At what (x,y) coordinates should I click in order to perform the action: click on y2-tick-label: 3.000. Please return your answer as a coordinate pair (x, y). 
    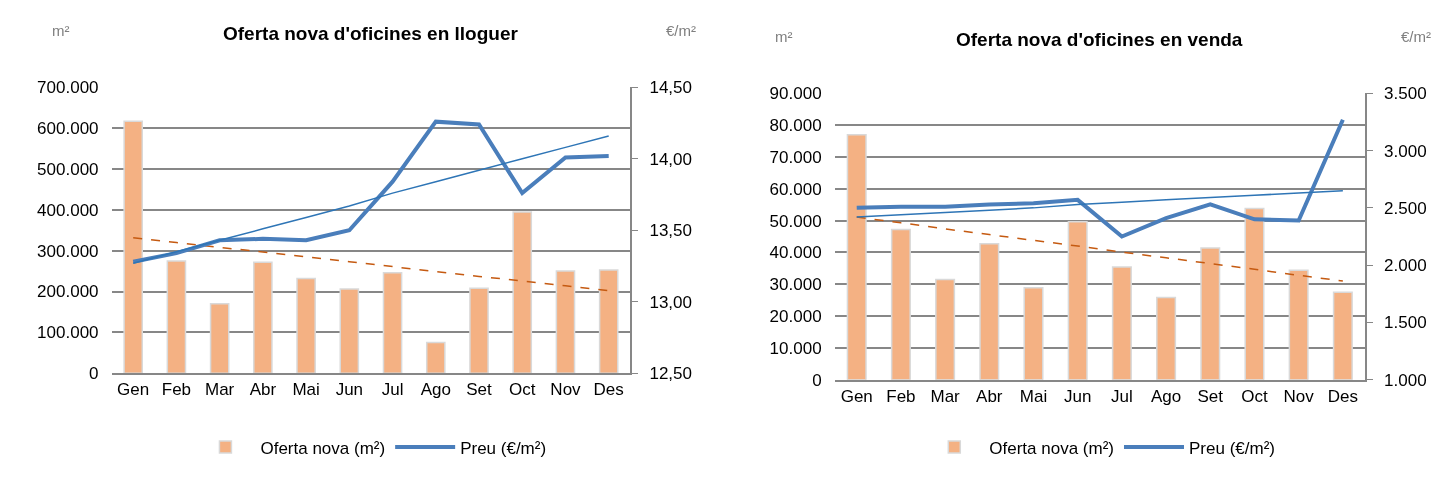
    Looking at the image, I should click on (1405, 151).